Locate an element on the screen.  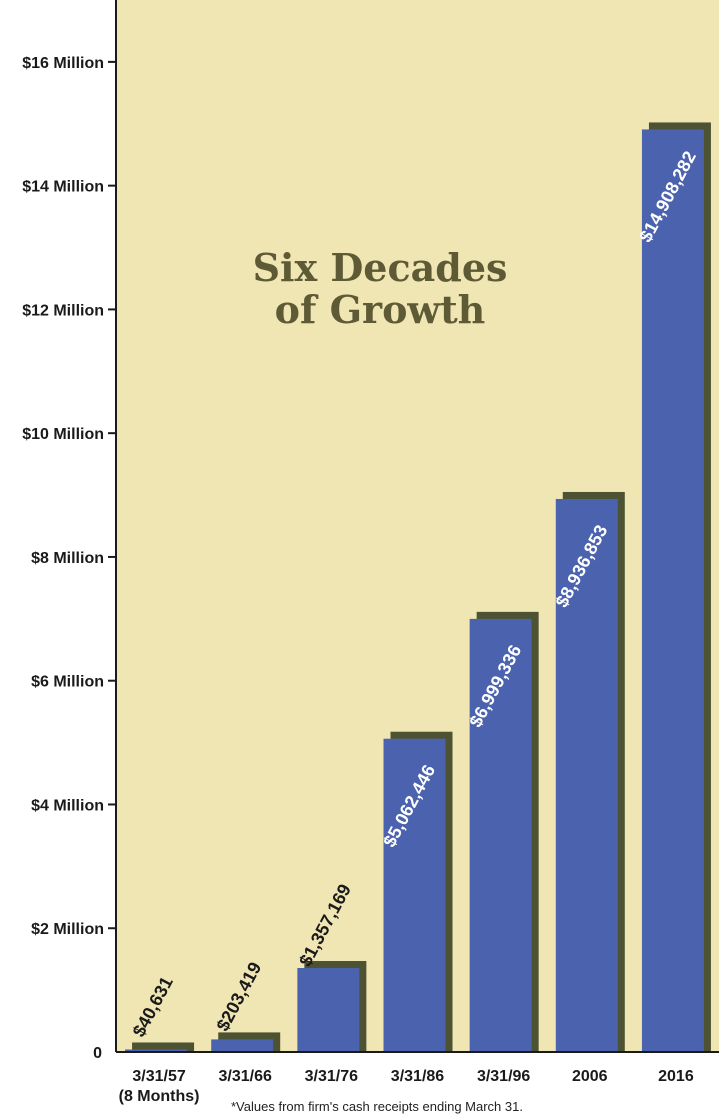
chart-title-line-2: of Growth is located at coordinates (380, 309).